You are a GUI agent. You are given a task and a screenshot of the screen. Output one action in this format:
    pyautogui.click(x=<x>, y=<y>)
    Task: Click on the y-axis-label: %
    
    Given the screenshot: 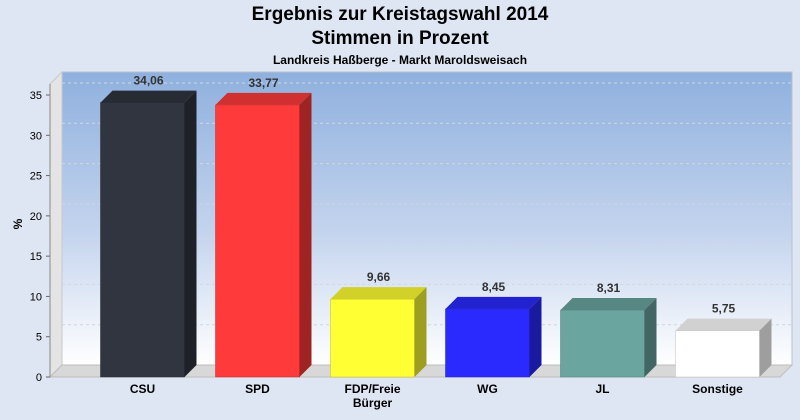 What is the action you would take?
    pyautogui.click(x=18, y=223)
    